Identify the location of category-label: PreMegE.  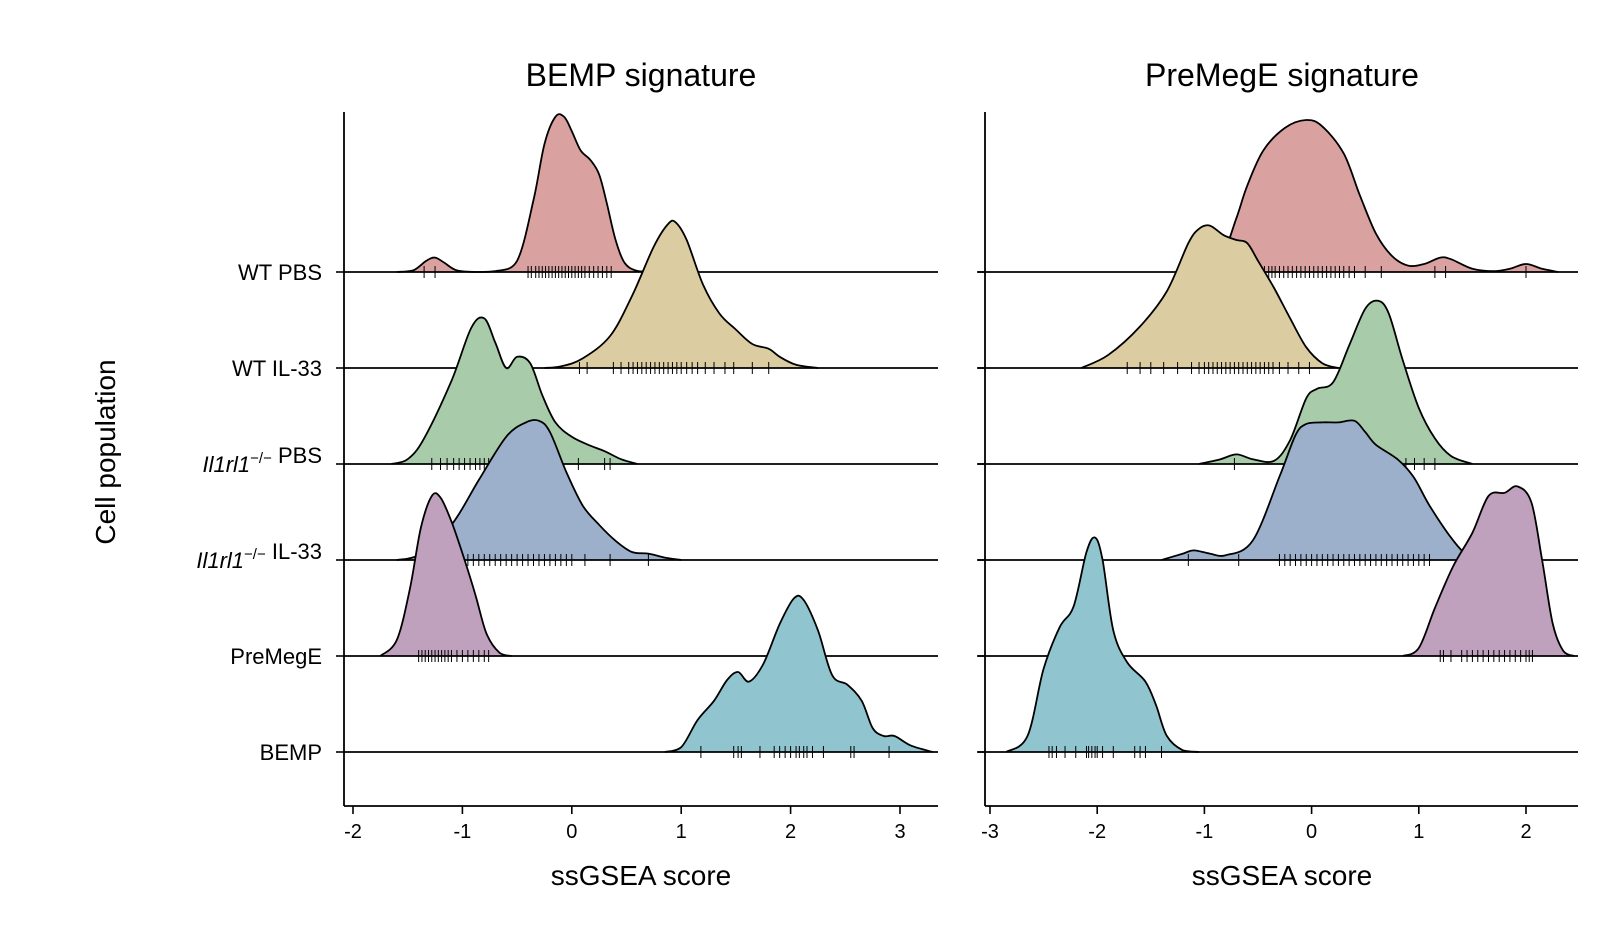
(276, 656).